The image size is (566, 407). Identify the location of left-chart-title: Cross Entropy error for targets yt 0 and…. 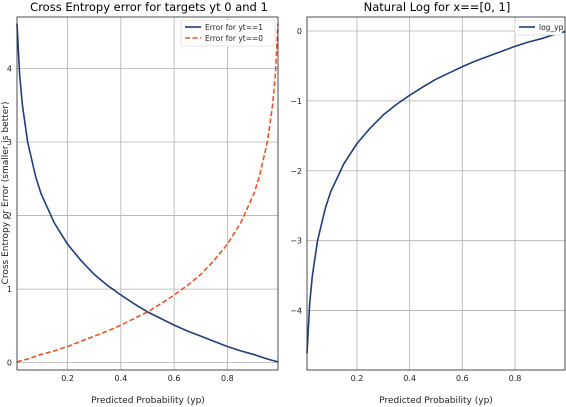
(149, 7).